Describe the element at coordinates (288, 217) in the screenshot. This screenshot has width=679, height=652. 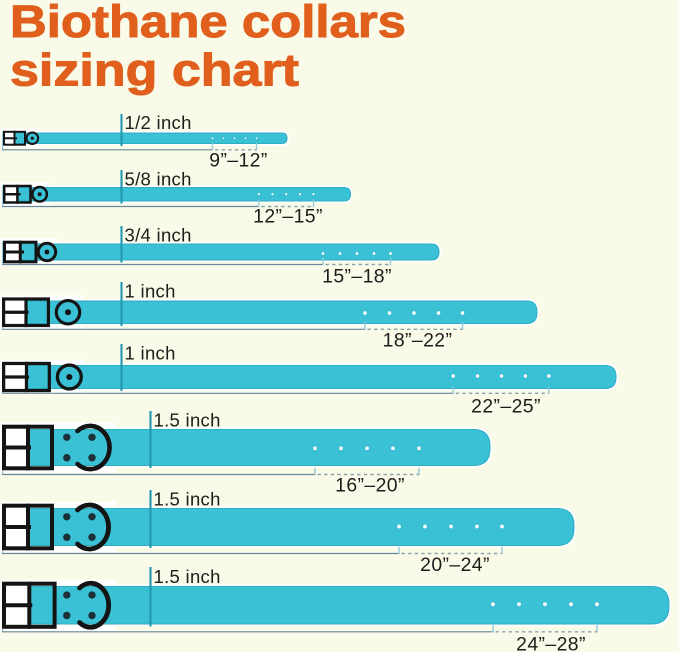
I see `svg-text: 12”–15”` at that location.